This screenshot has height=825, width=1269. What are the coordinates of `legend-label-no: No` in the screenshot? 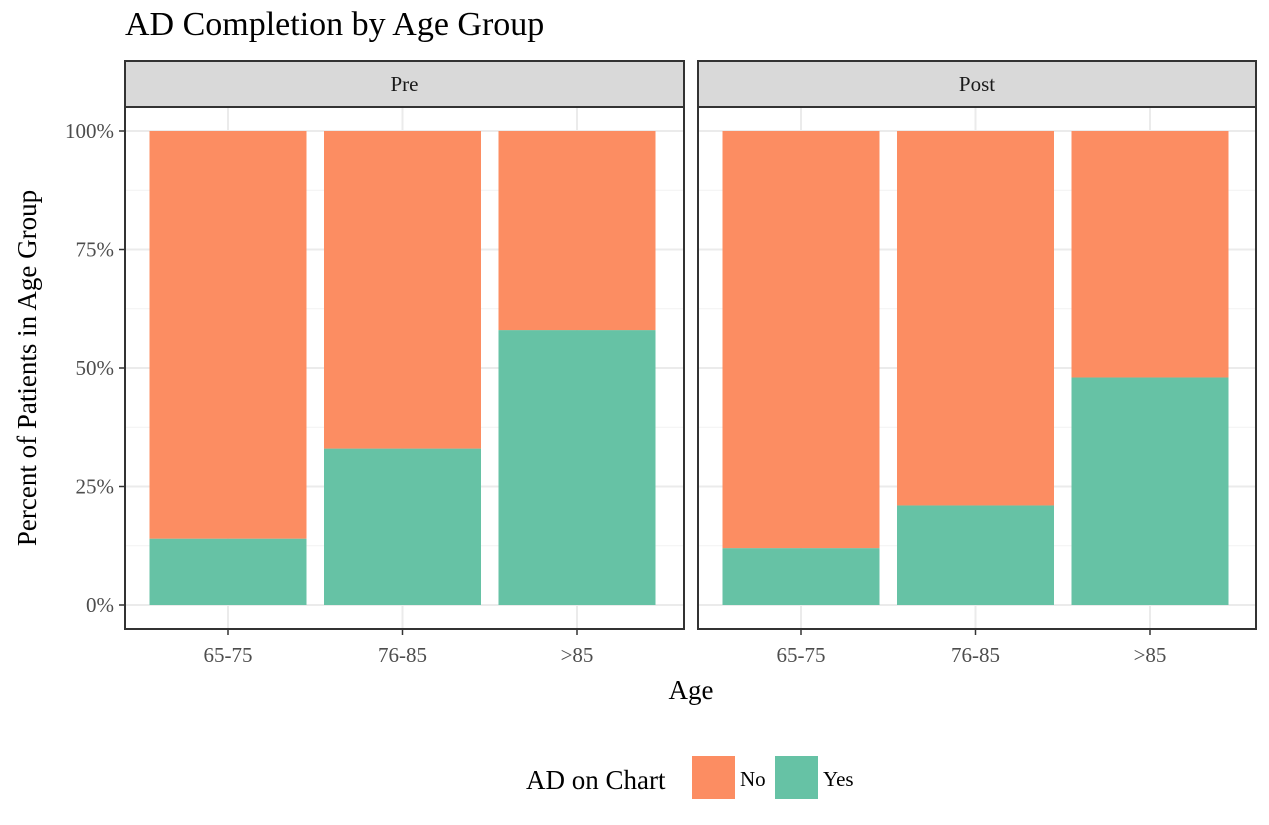 It's located at (753, 779).